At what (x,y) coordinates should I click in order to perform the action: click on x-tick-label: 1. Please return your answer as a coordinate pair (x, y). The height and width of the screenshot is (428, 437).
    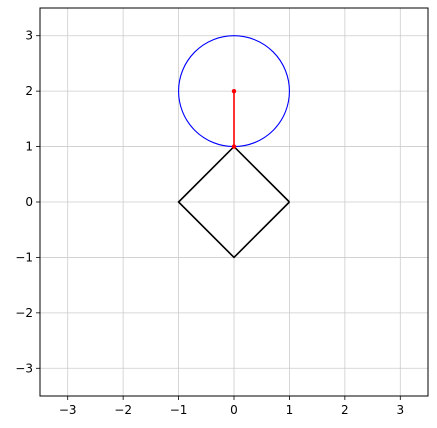
    Looking at the image, I should click on (290, 410).